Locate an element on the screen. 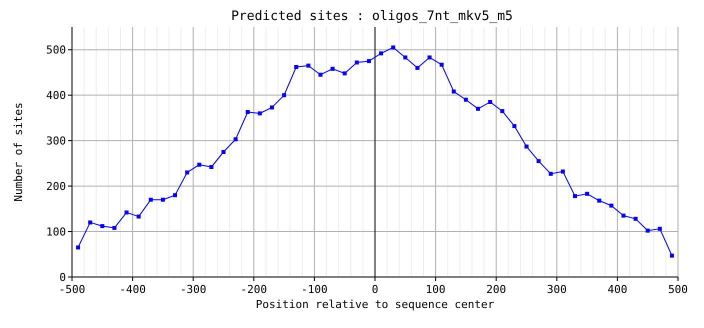 This screenshot has height=328, width=704. x-tick-label: 200 is located at coordinates (496, 289).